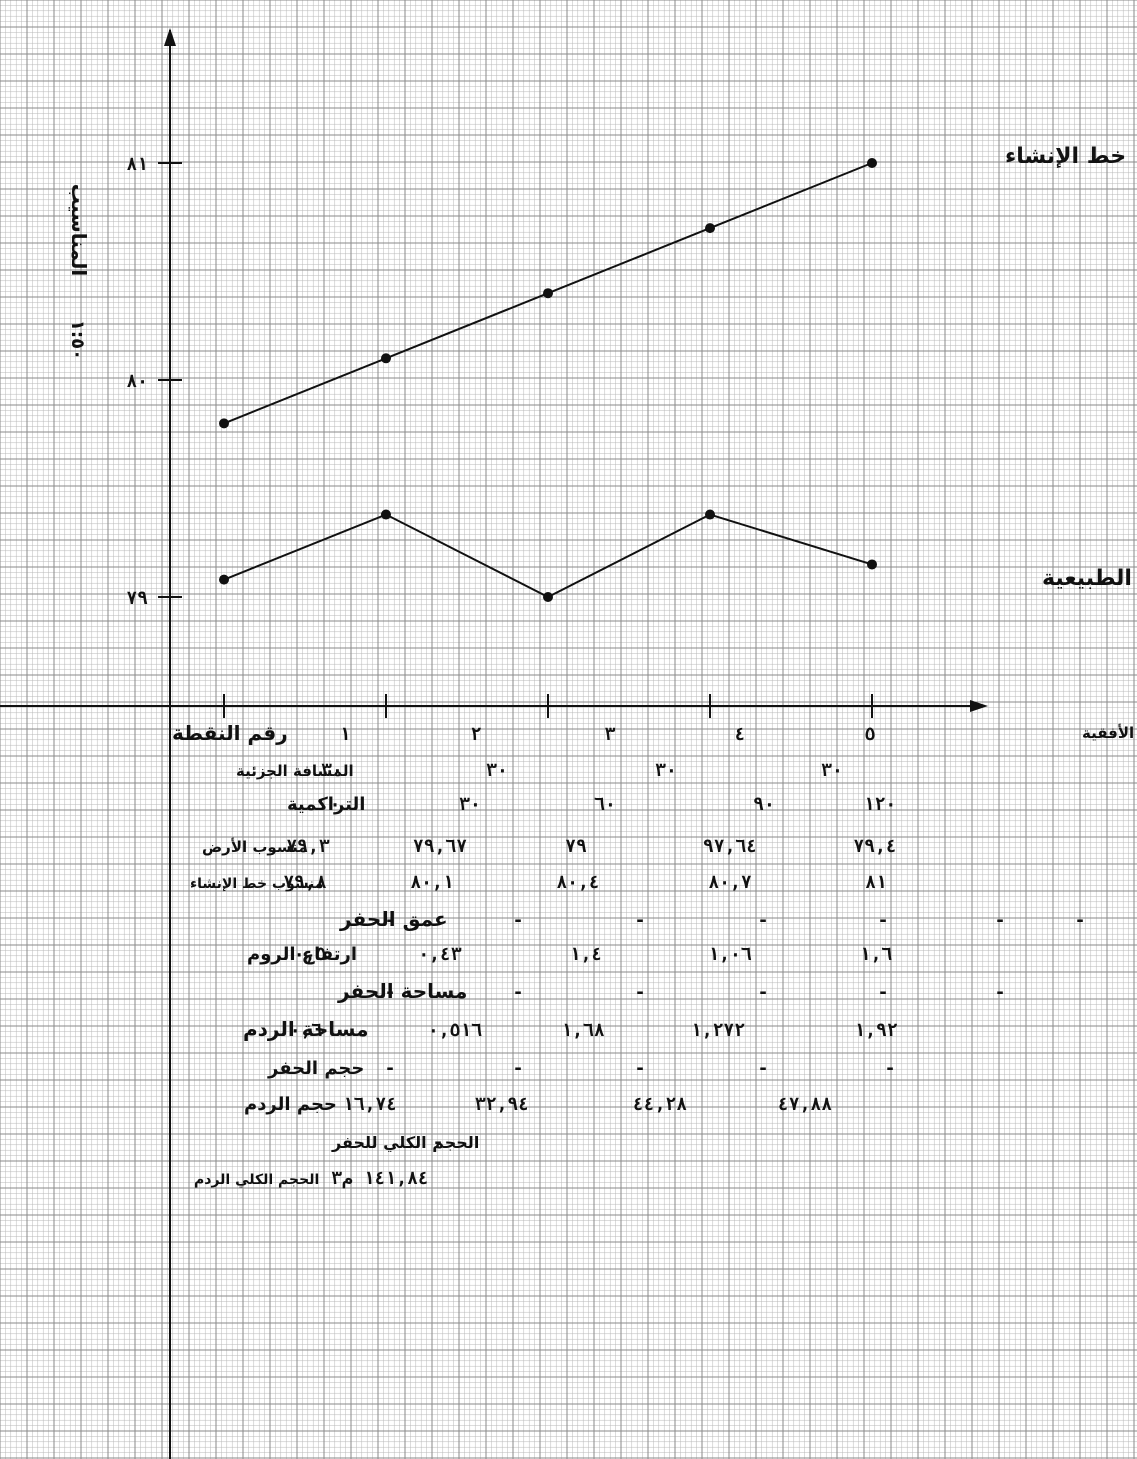 The image size is (1137, 1459). What do you see at coordinates (79, 230) in the screenshot?
I see `y-axis-title: المناسيب` at bounding box center [79, 230].